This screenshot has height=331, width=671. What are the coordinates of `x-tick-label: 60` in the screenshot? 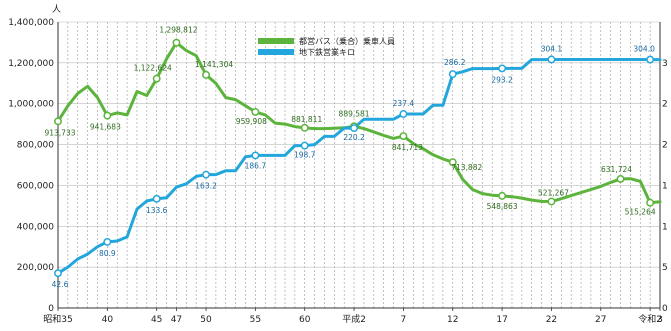 It's located at (305, 320).